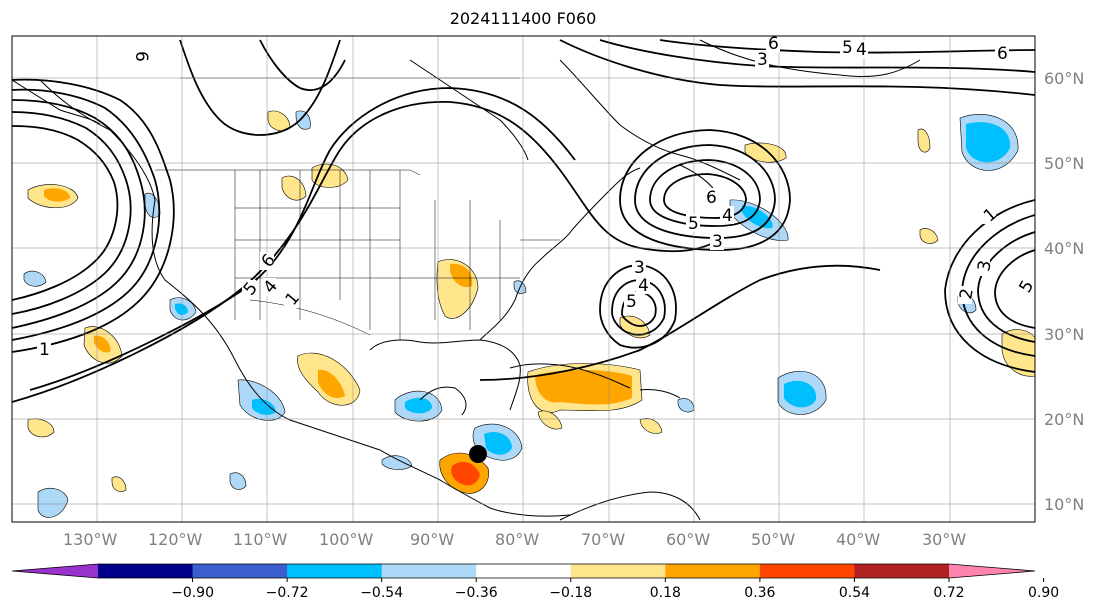 This screenshot has height=615, width=1105. I want to click on colorbar-tick-label: 0.18, so click(665, 593).